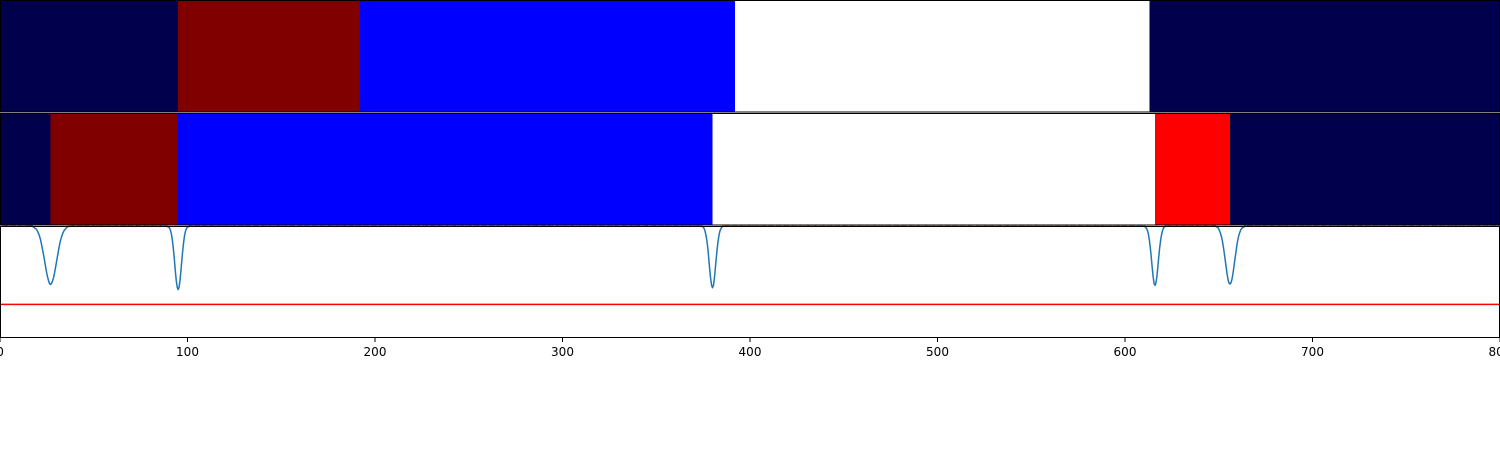 Image resolution: width=1500 pixels, height=450 pixels. I want to click on x-tick-label-800: 800, so click(1494, 352).